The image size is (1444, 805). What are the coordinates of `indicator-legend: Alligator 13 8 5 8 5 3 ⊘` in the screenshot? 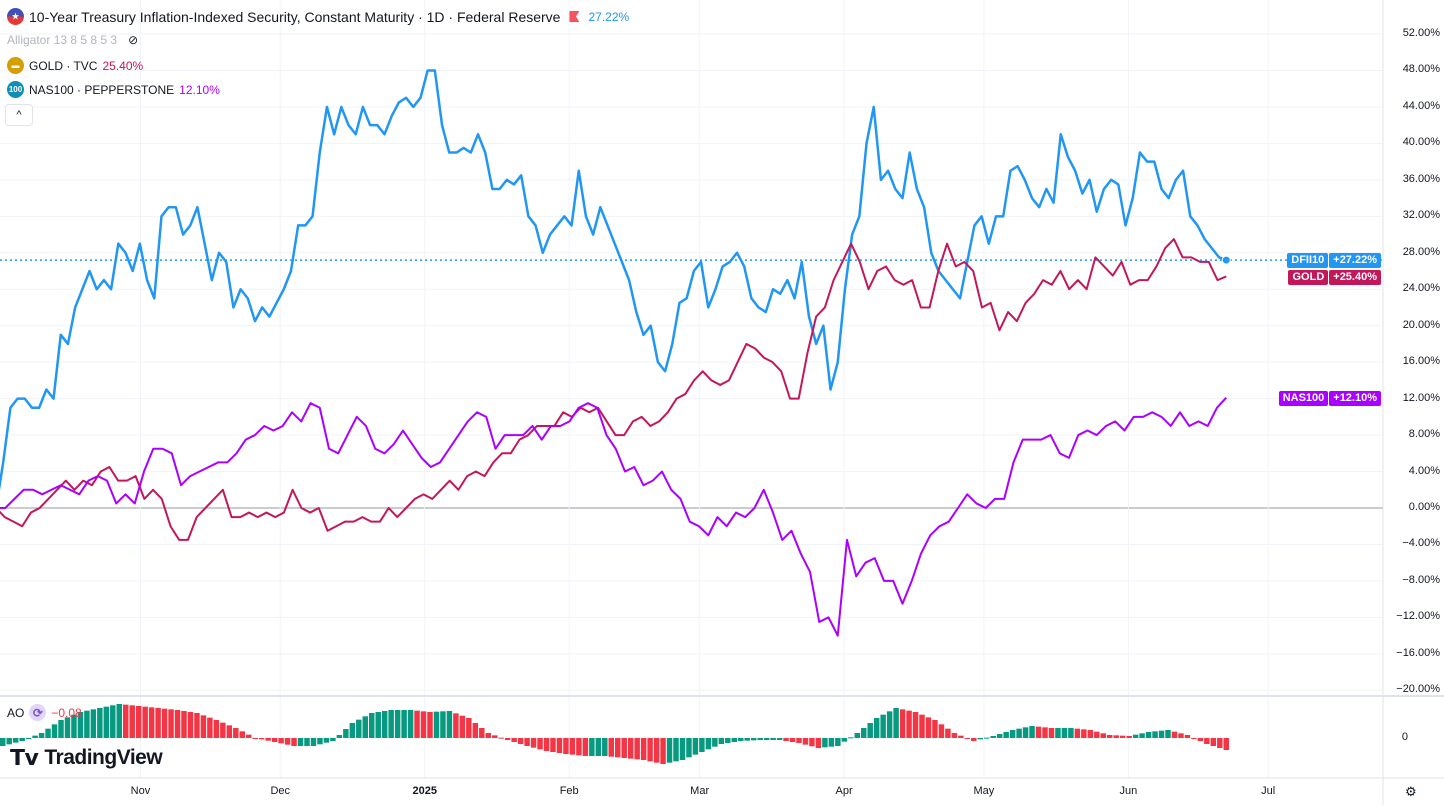 It's located at (72, 40).